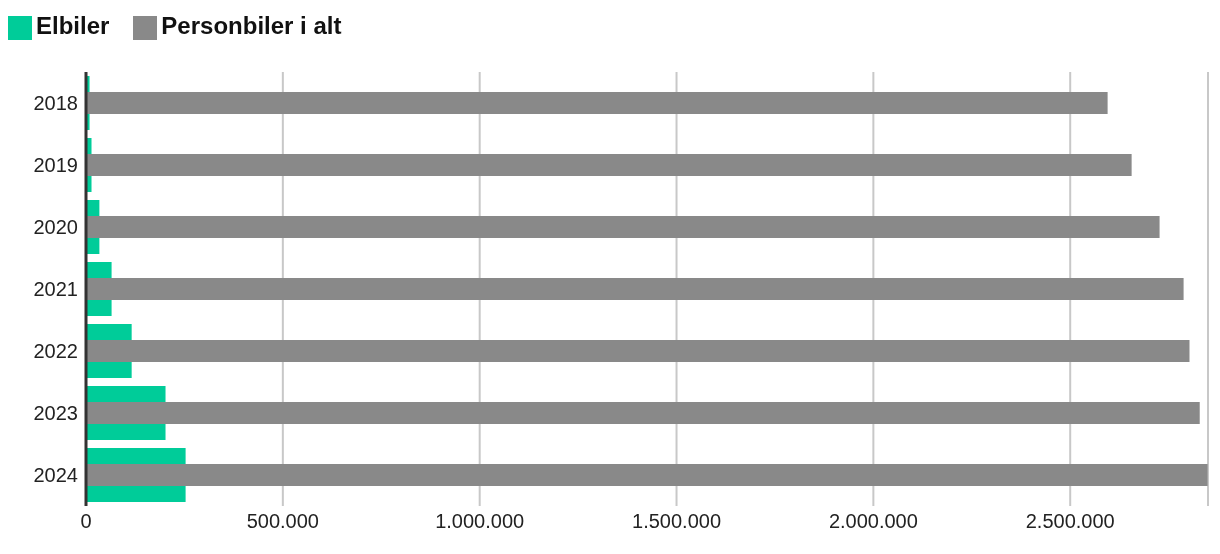 The height and width of the screenshot is (554, 1220). I want to click on legend-label: Elbiler, so click(73, 25).